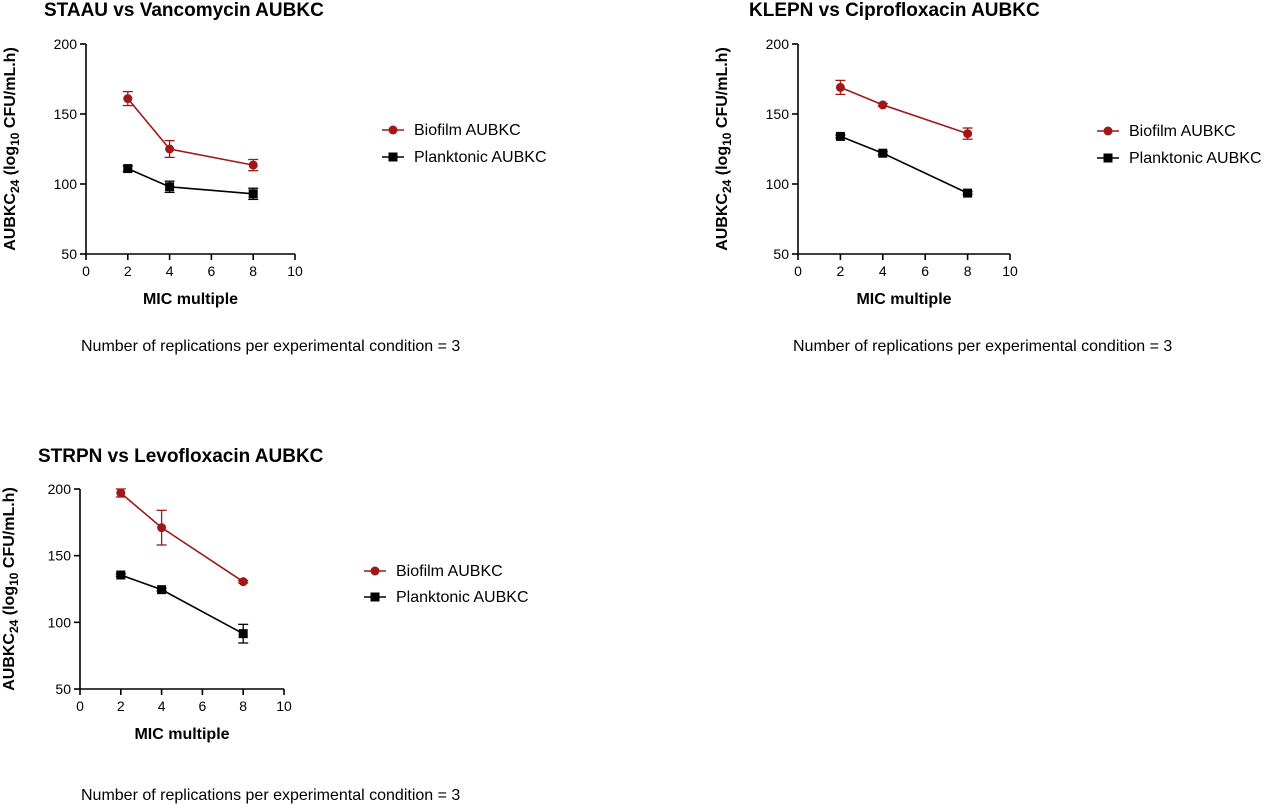  What do you see at coordinates (181, 456) in the screenshot?
I see `chart-title: STRPN vs Levofloxacin AUBKC` at bounding box center [181, 456].